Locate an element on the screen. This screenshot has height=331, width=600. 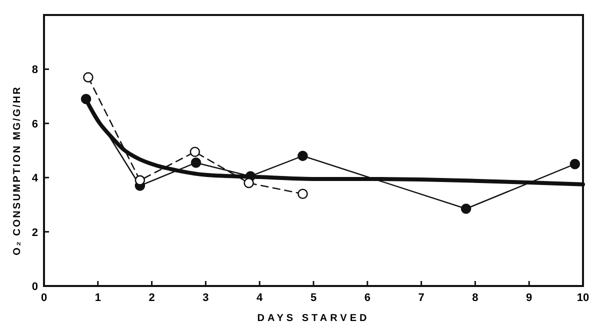
y-tick-label: 2 is located at coordinates (35, 232).